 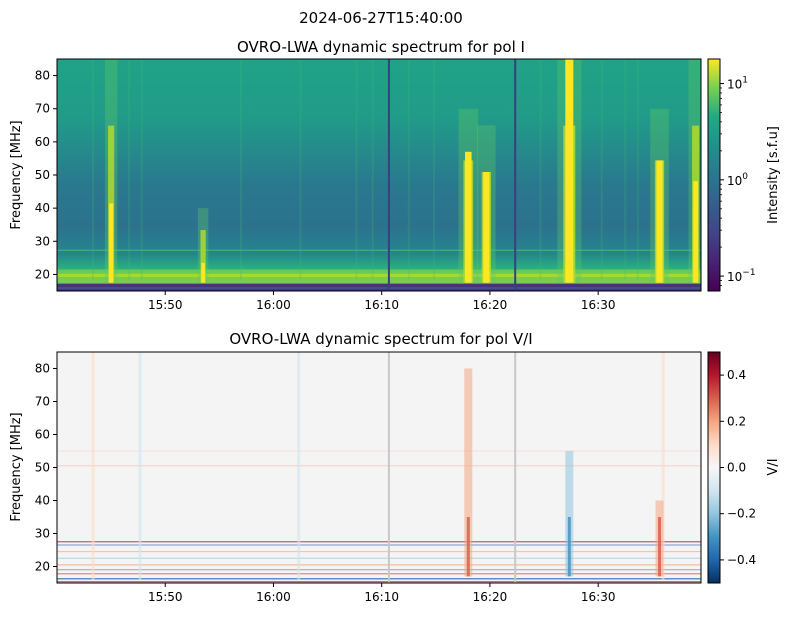 What do you see at coordinates (16, 174) in the screenshot?
I see `y-axis-label-pol-i: Frequency [MHz]` at bounding box center [16, 174].